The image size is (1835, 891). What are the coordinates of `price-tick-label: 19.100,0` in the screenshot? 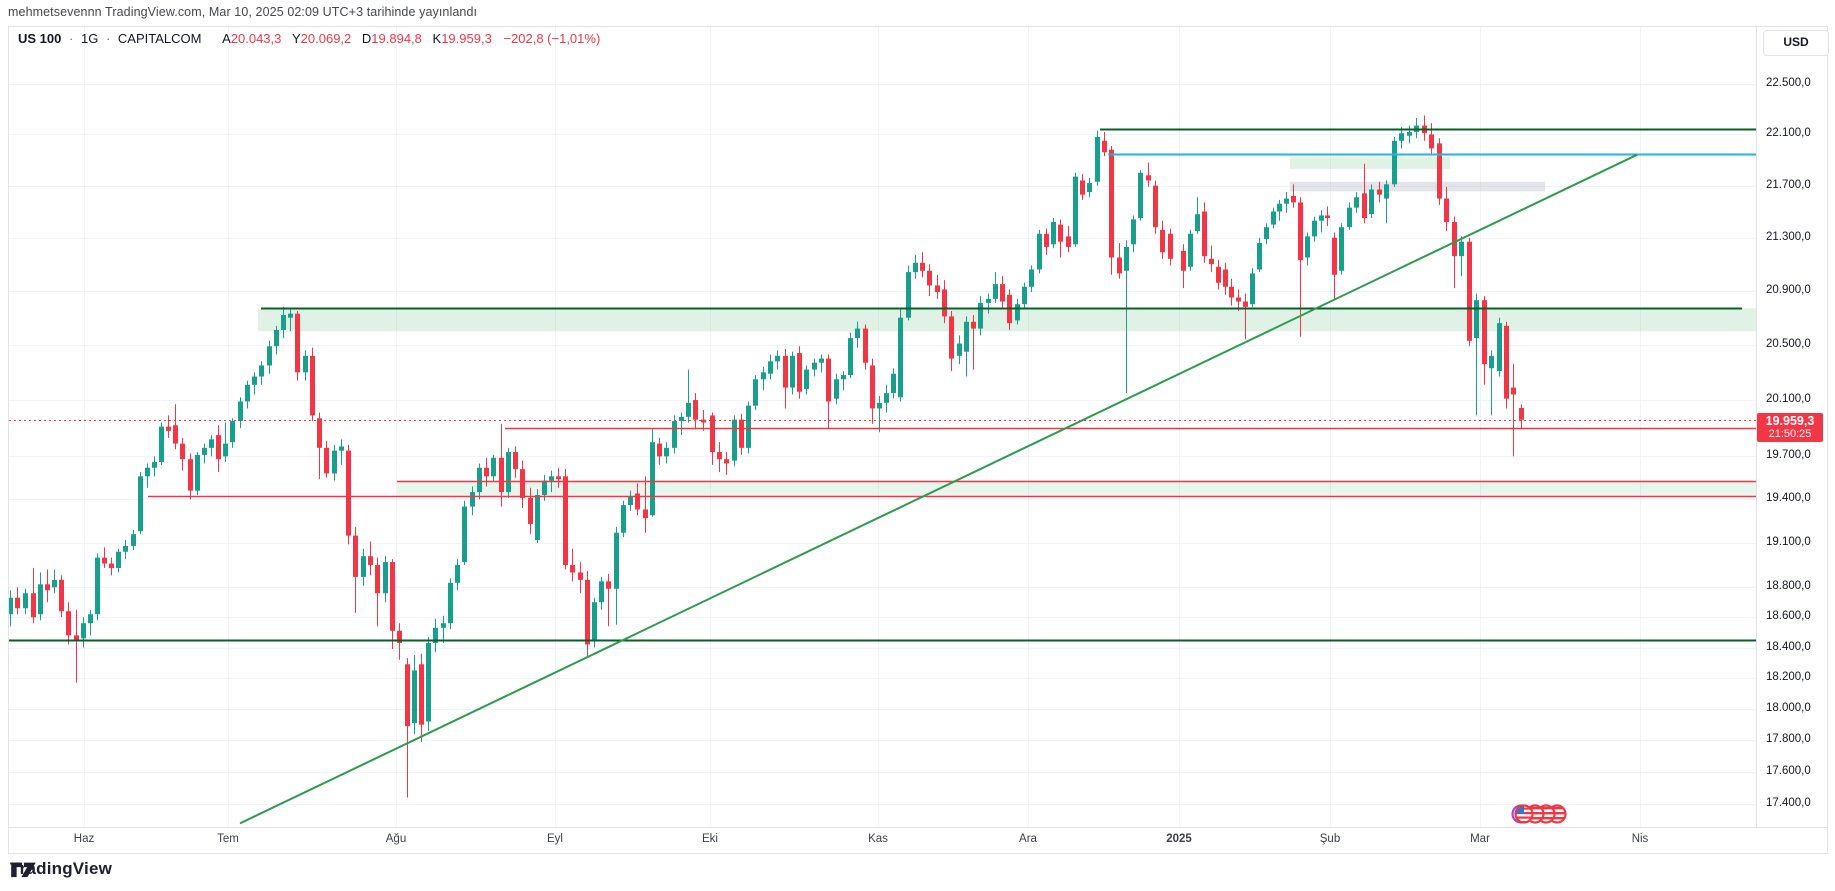 It's located at (1788, 541).